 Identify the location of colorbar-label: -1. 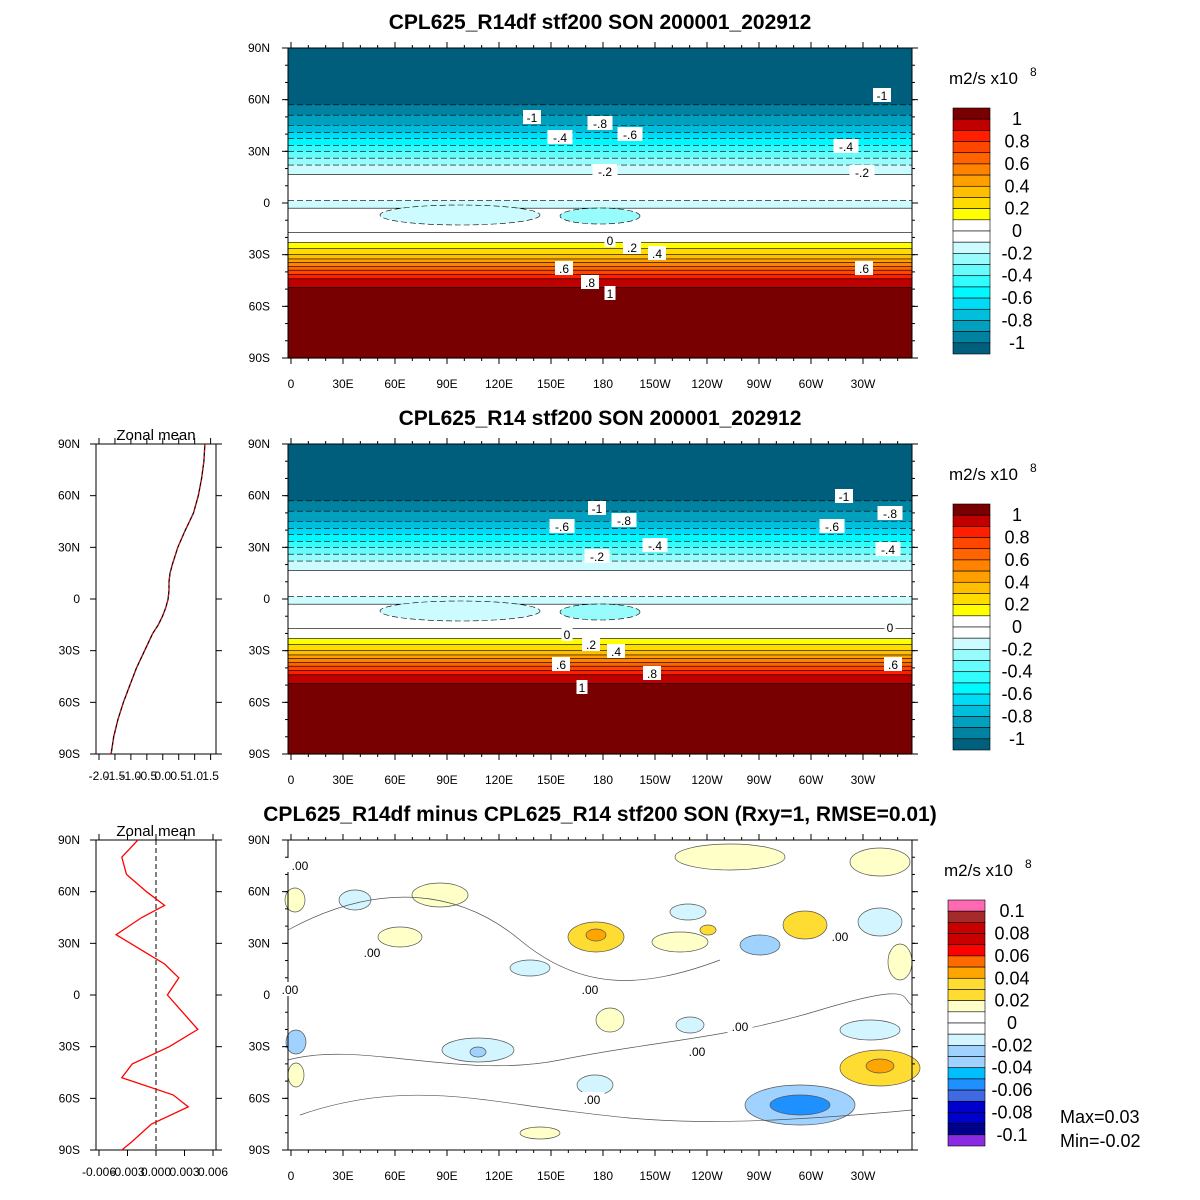
(1017, 343).